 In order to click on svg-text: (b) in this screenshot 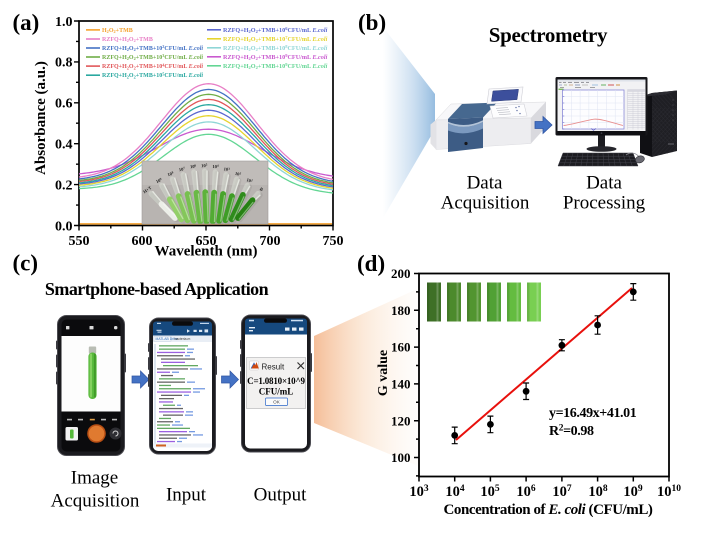, I will do `click(372, 22)`.